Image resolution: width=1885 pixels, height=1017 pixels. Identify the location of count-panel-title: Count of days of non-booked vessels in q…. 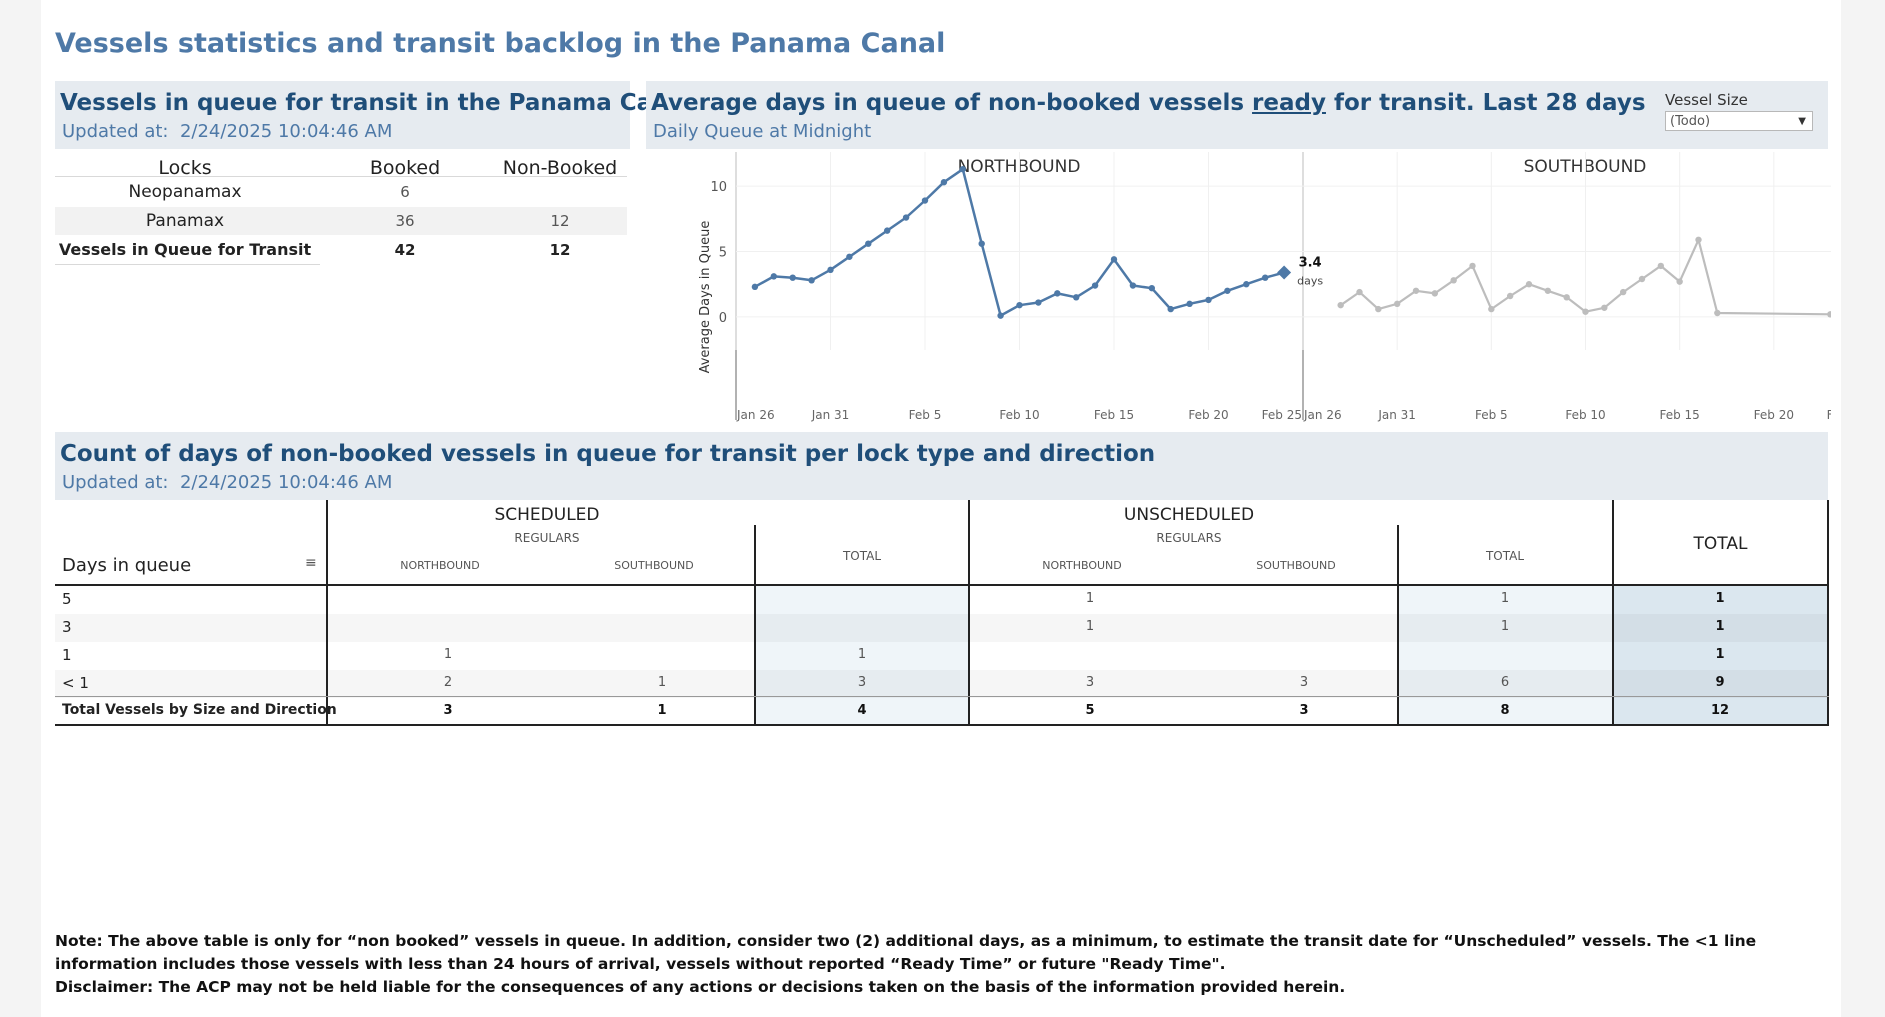
(608, 454).